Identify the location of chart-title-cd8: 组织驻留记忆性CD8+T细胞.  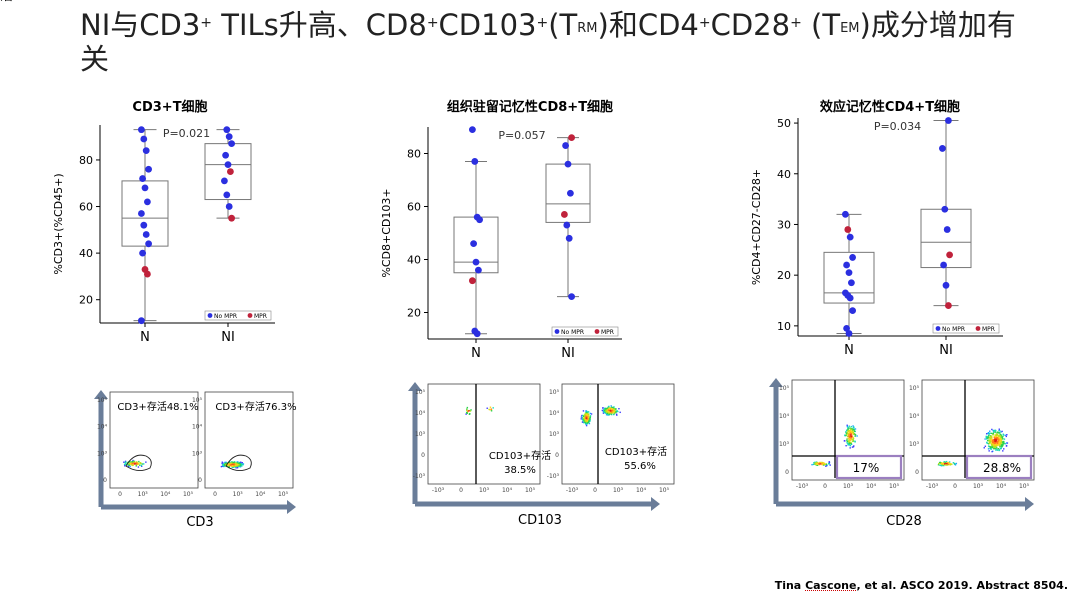
(530, 107).